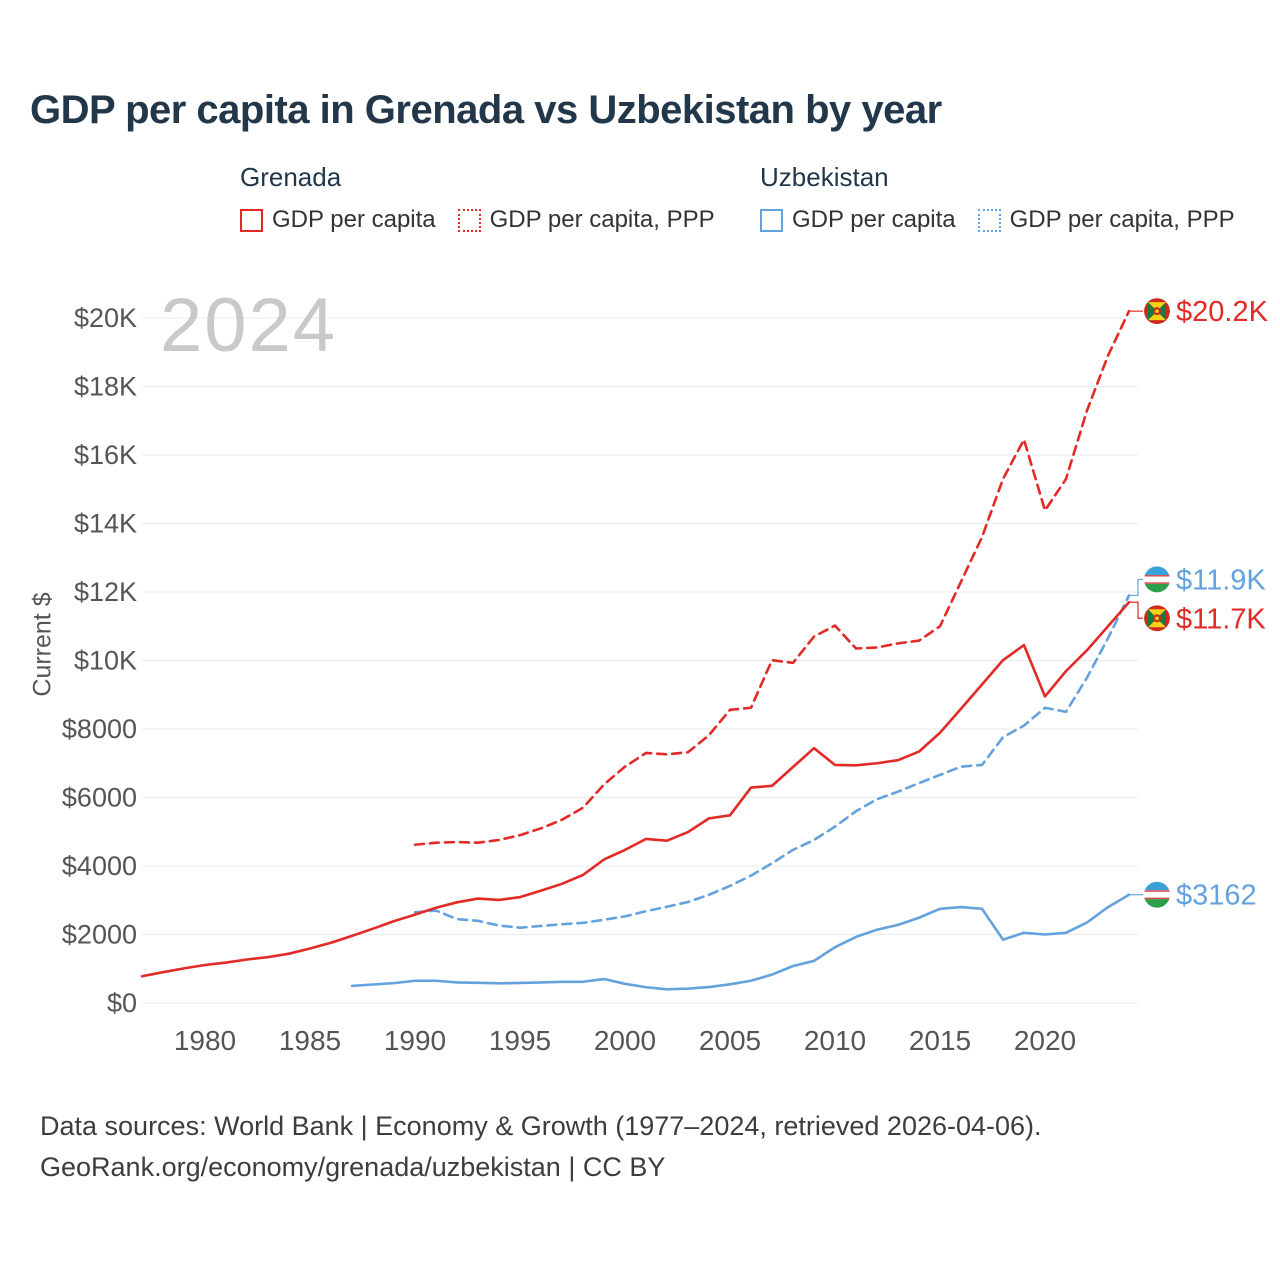  What do you see at coordinates (99, 935) in the screenshot?
I see `y-tick-label: $2000` at bounding box center [99, 935].